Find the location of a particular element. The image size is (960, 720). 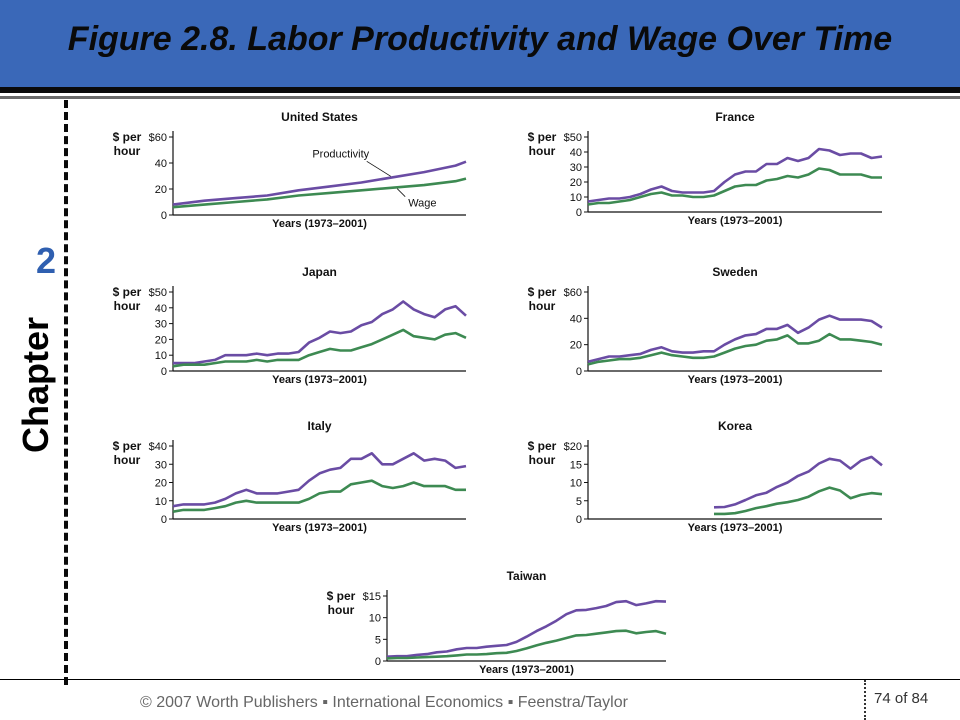

chapter-divider is located at coordinates (66, 392).